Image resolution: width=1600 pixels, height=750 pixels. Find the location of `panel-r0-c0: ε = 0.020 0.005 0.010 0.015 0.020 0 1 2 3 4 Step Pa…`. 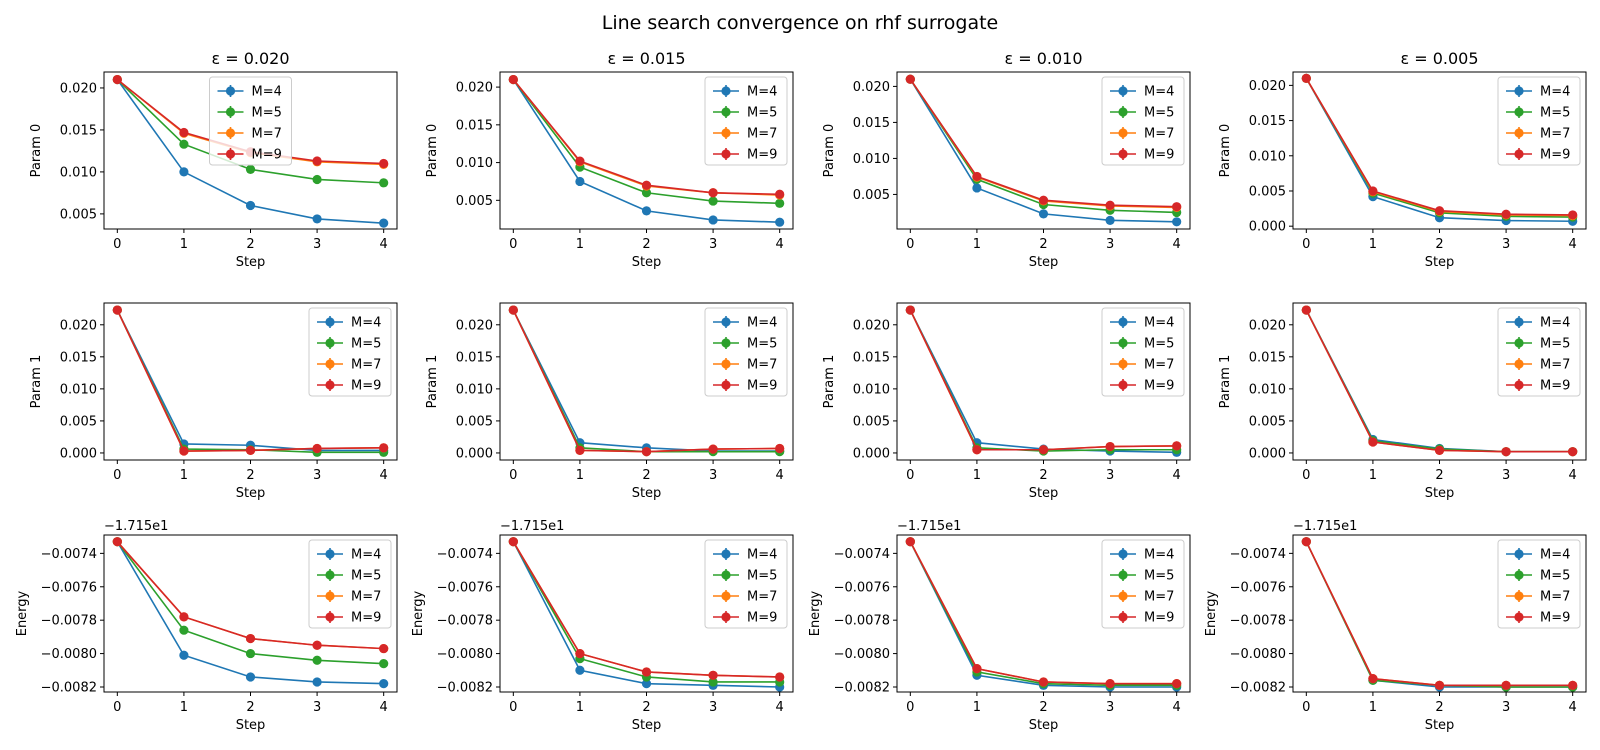

panel-r0-c0: ε = 0.020 0.005 0.010 0.015 0.020 0 1 2 3 4 Step Pa… is located at coordinates (213, 159).